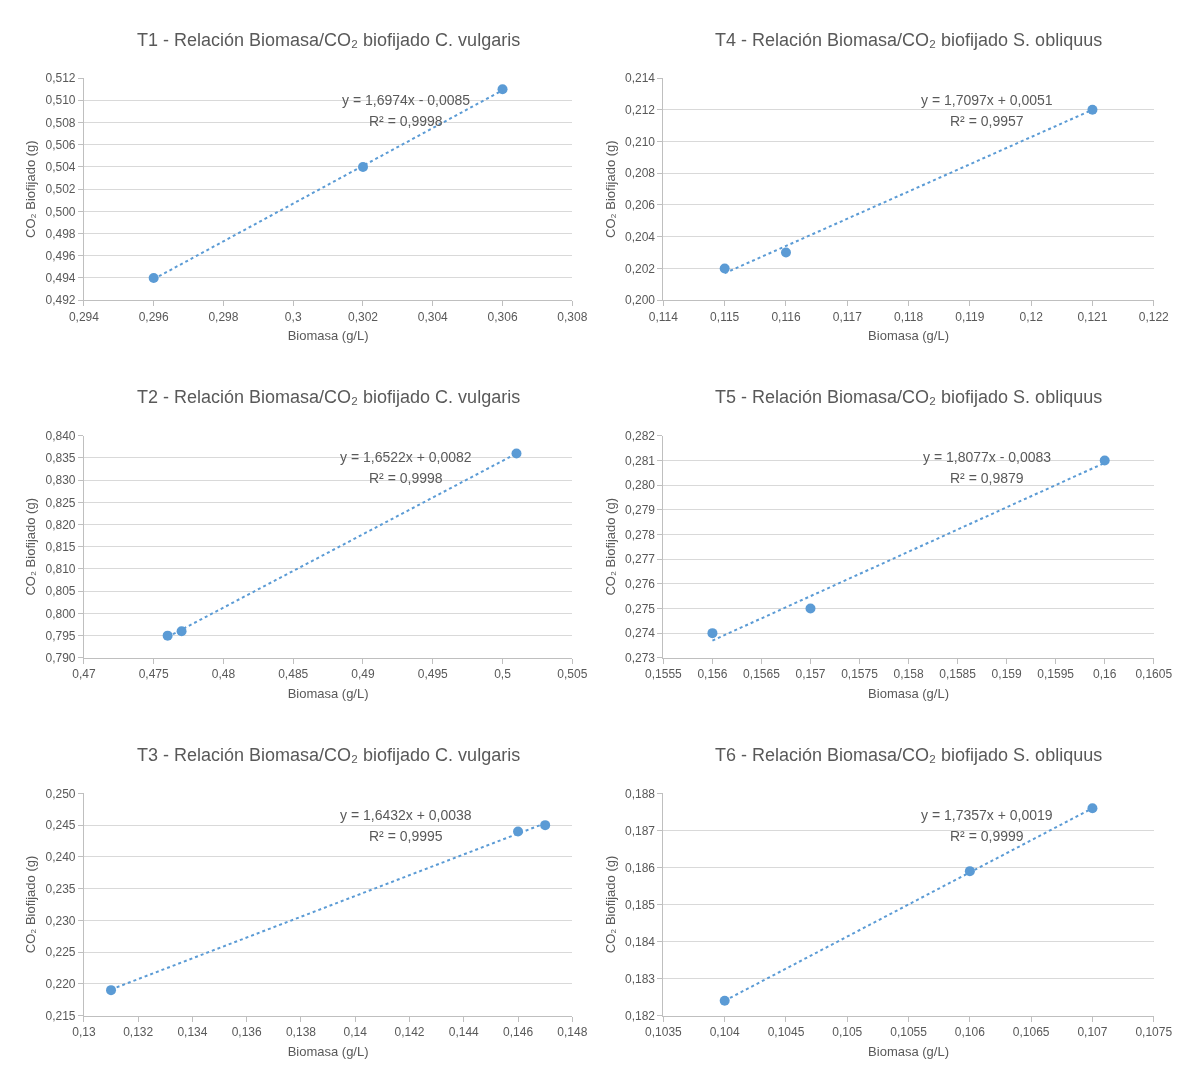 The height and width of the screenshot is (1087, 1196). What do you see at coordinates (60, 613) in the screenshot?
I see `y-tick-label: 0,800` at bounding box center [60, 613].